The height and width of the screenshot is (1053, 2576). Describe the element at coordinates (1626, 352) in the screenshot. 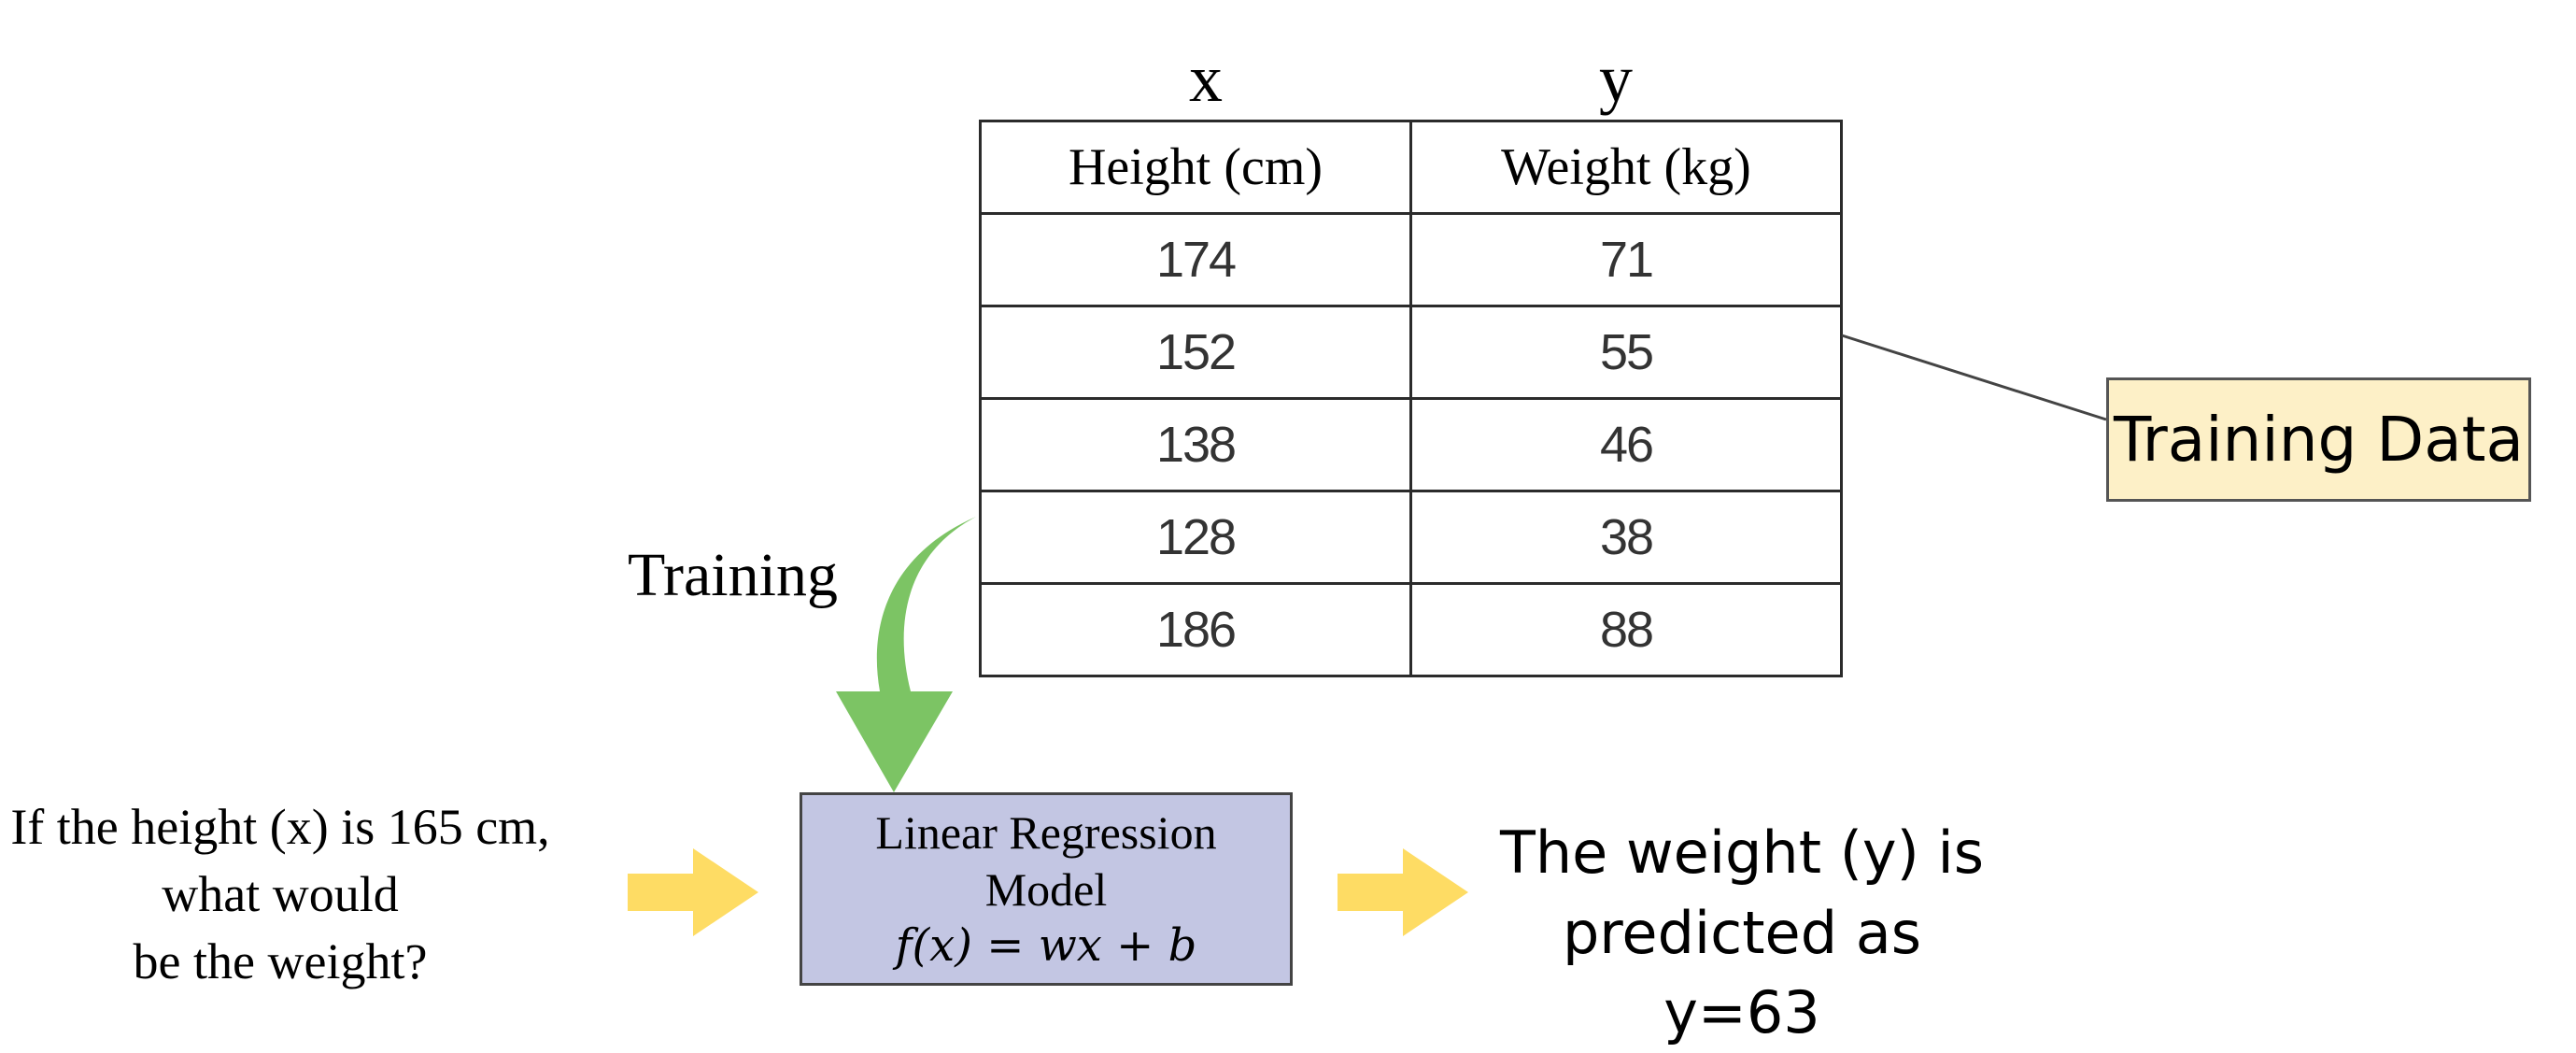

I see `weight-cell: 55` at that location.